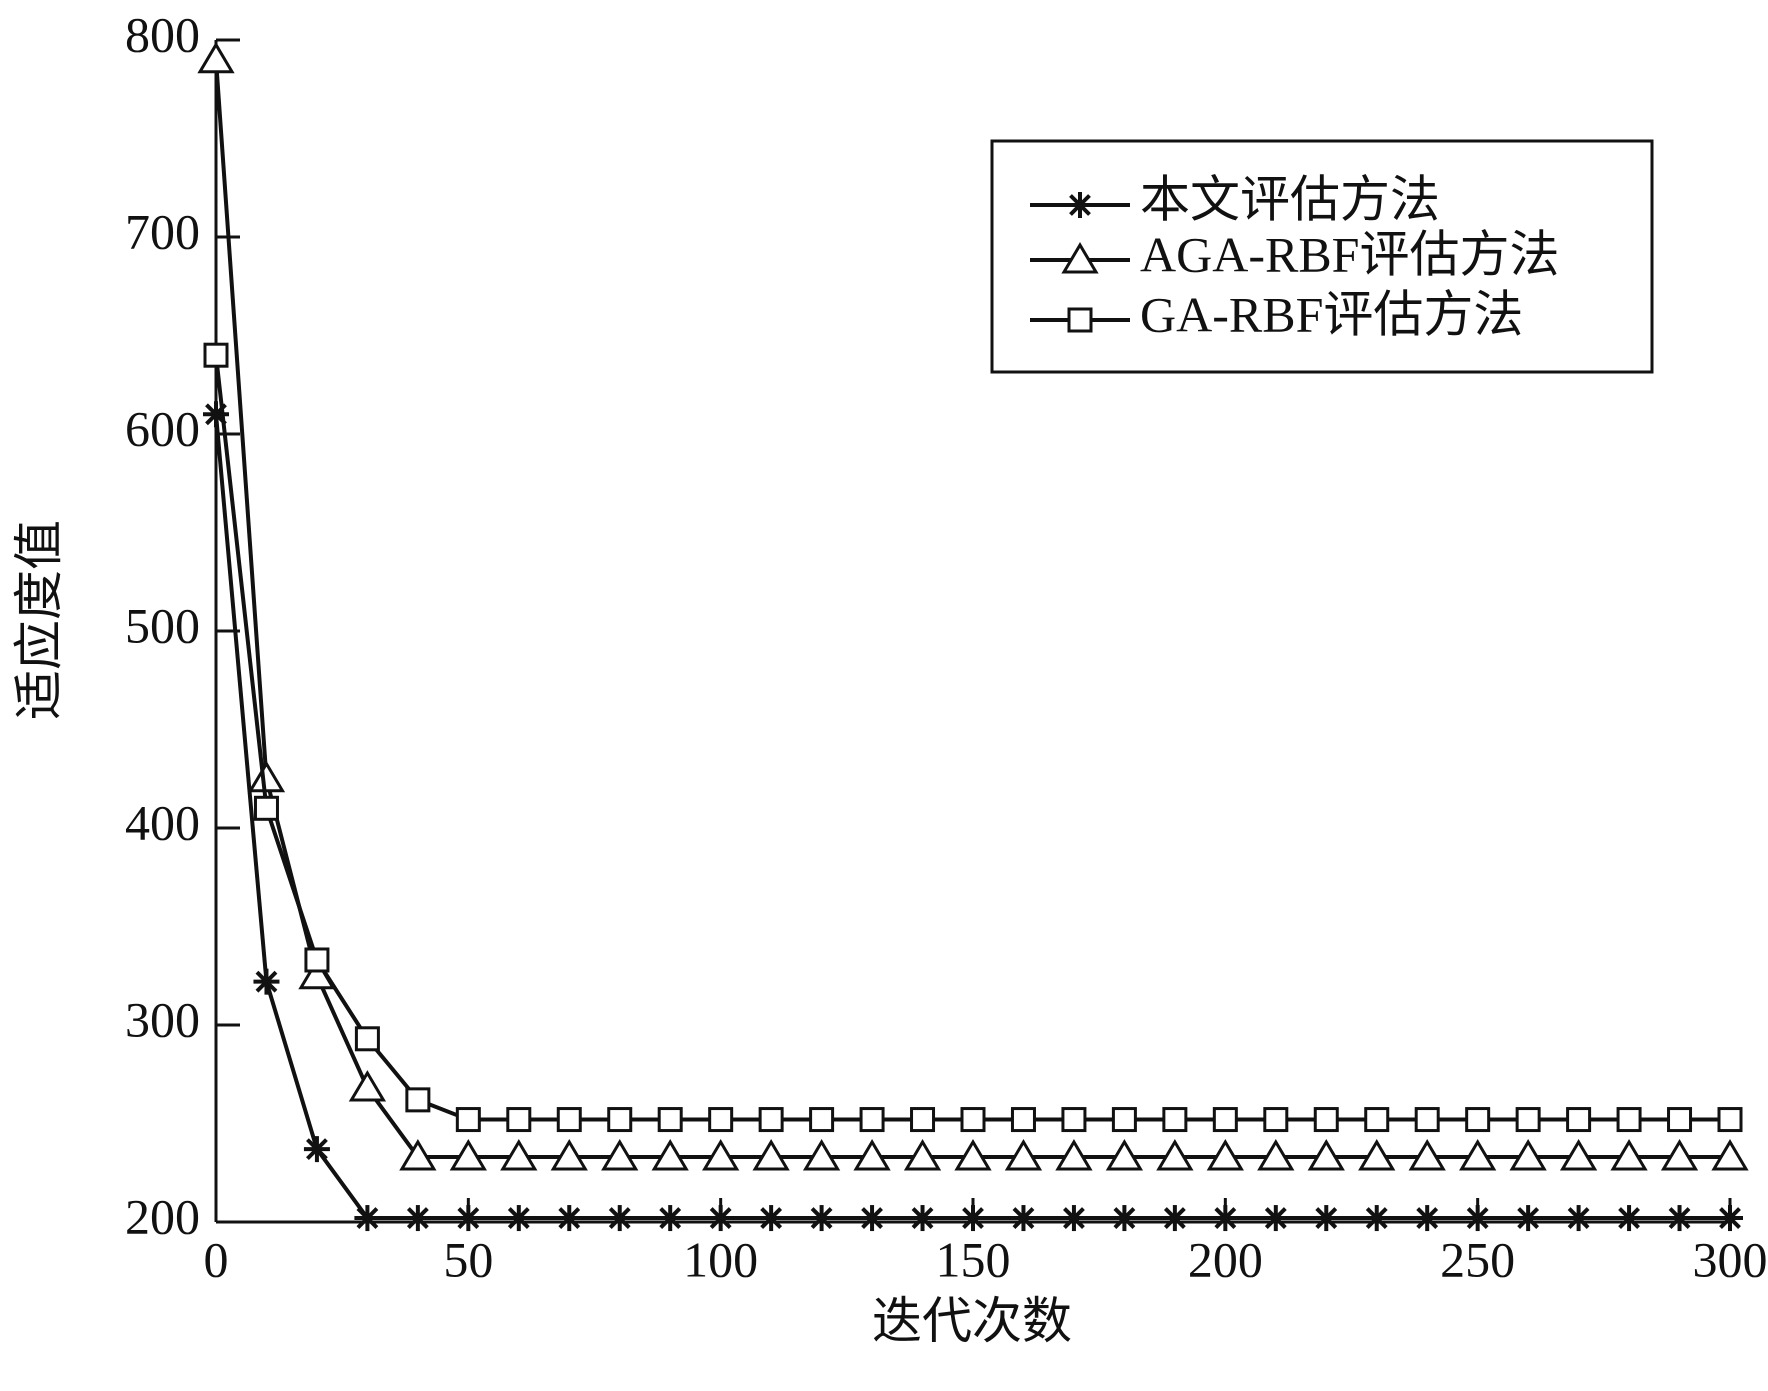  I want to click on legend-entry: 本文评估方法, so click(1235, 199).